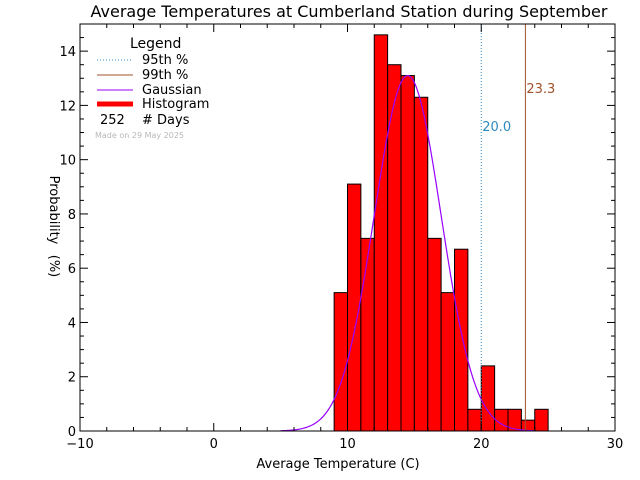  What do you see at coordinates (67, 106) in the screenshot?
I see `y-tick-label: 12` at bounding box center [67, 106].